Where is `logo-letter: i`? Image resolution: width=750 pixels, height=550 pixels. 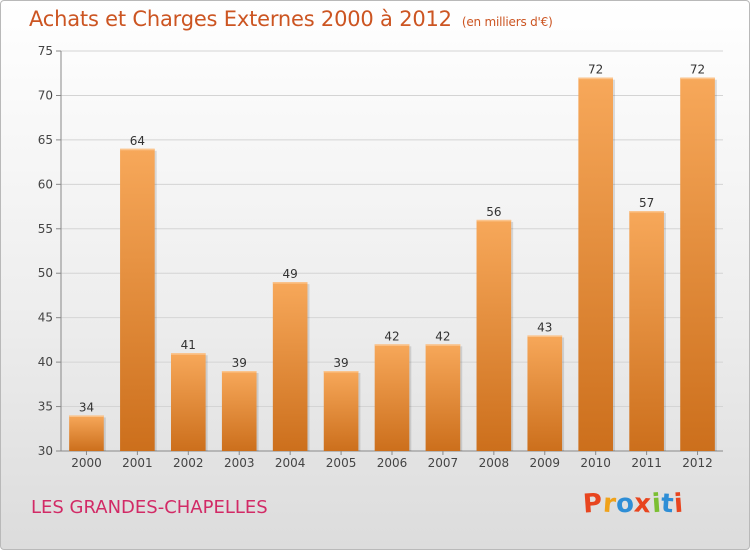
logo-letter: i is located at coordinates (678, 504).